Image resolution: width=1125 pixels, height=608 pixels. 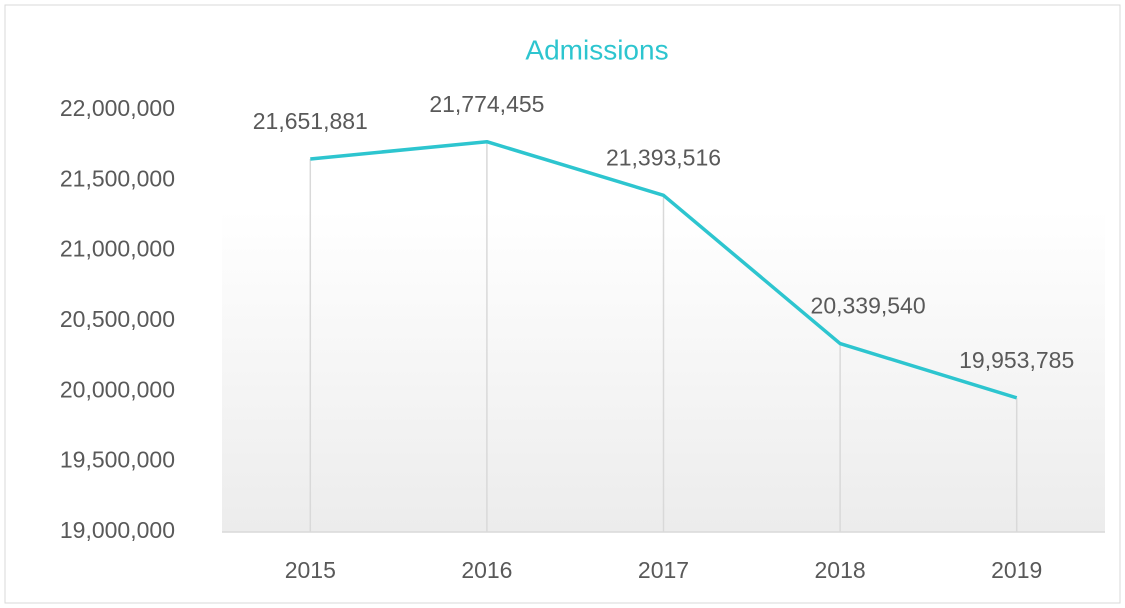 I want to click on y-tick-label: 20,000,000, so click(x=117, y=389).